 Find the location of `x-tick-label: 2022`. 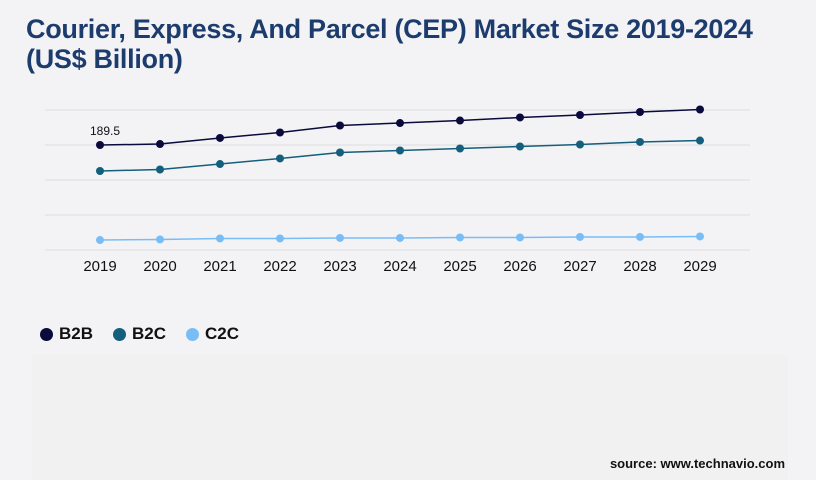

x-tick-label: 2022 is located at coordinates (279, 266).